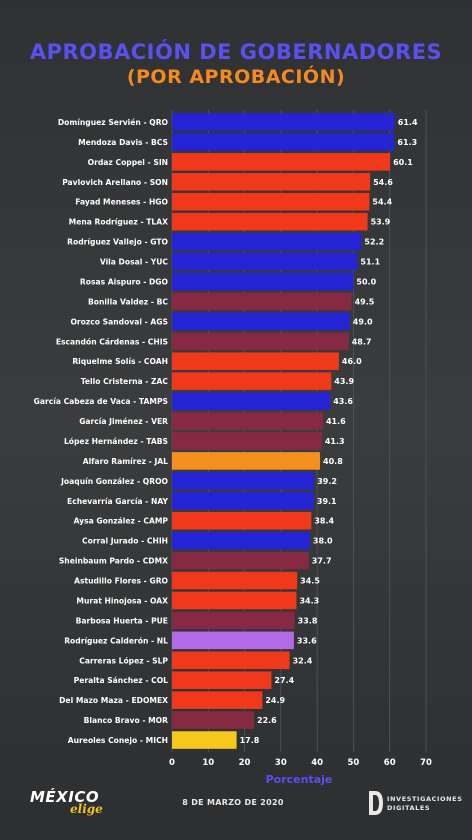 Image resolution: width=472 pixels, height=840 pixels. What do you see at coordinates (116, 441) in the screenshot?
I see `category-label: López Hernández - TABS` at bounding box center [116, 441].